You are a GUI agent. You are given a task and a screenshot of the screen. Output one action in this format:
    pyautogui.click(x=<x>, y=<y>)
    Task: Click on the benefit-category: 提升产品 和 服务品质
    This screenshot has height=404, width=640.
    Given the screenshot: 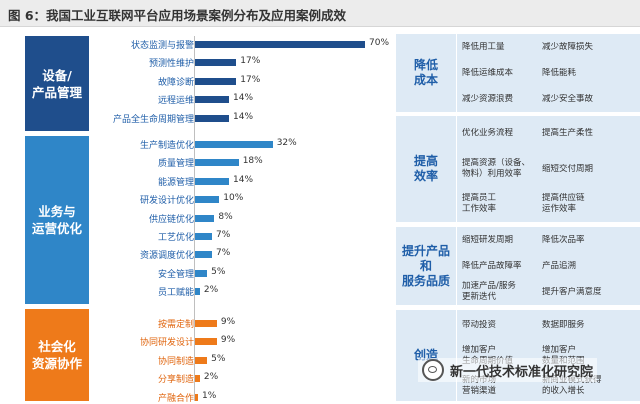 What is the action you would take?
    pyautogui.click(x=426, y=266)
    